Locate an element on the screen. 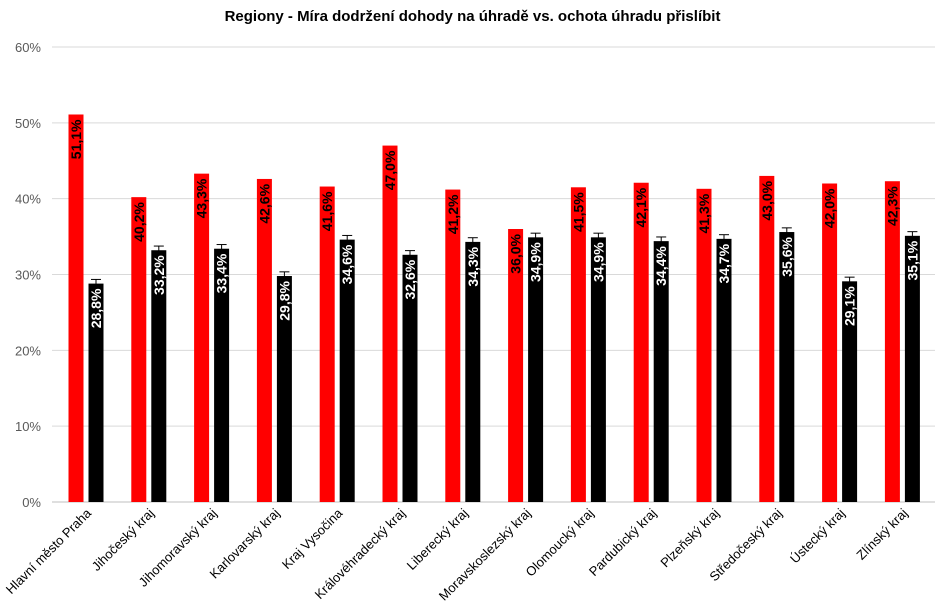 The image size is (945, 611). data-label: 47,0% is located at coordinates (390, 170).